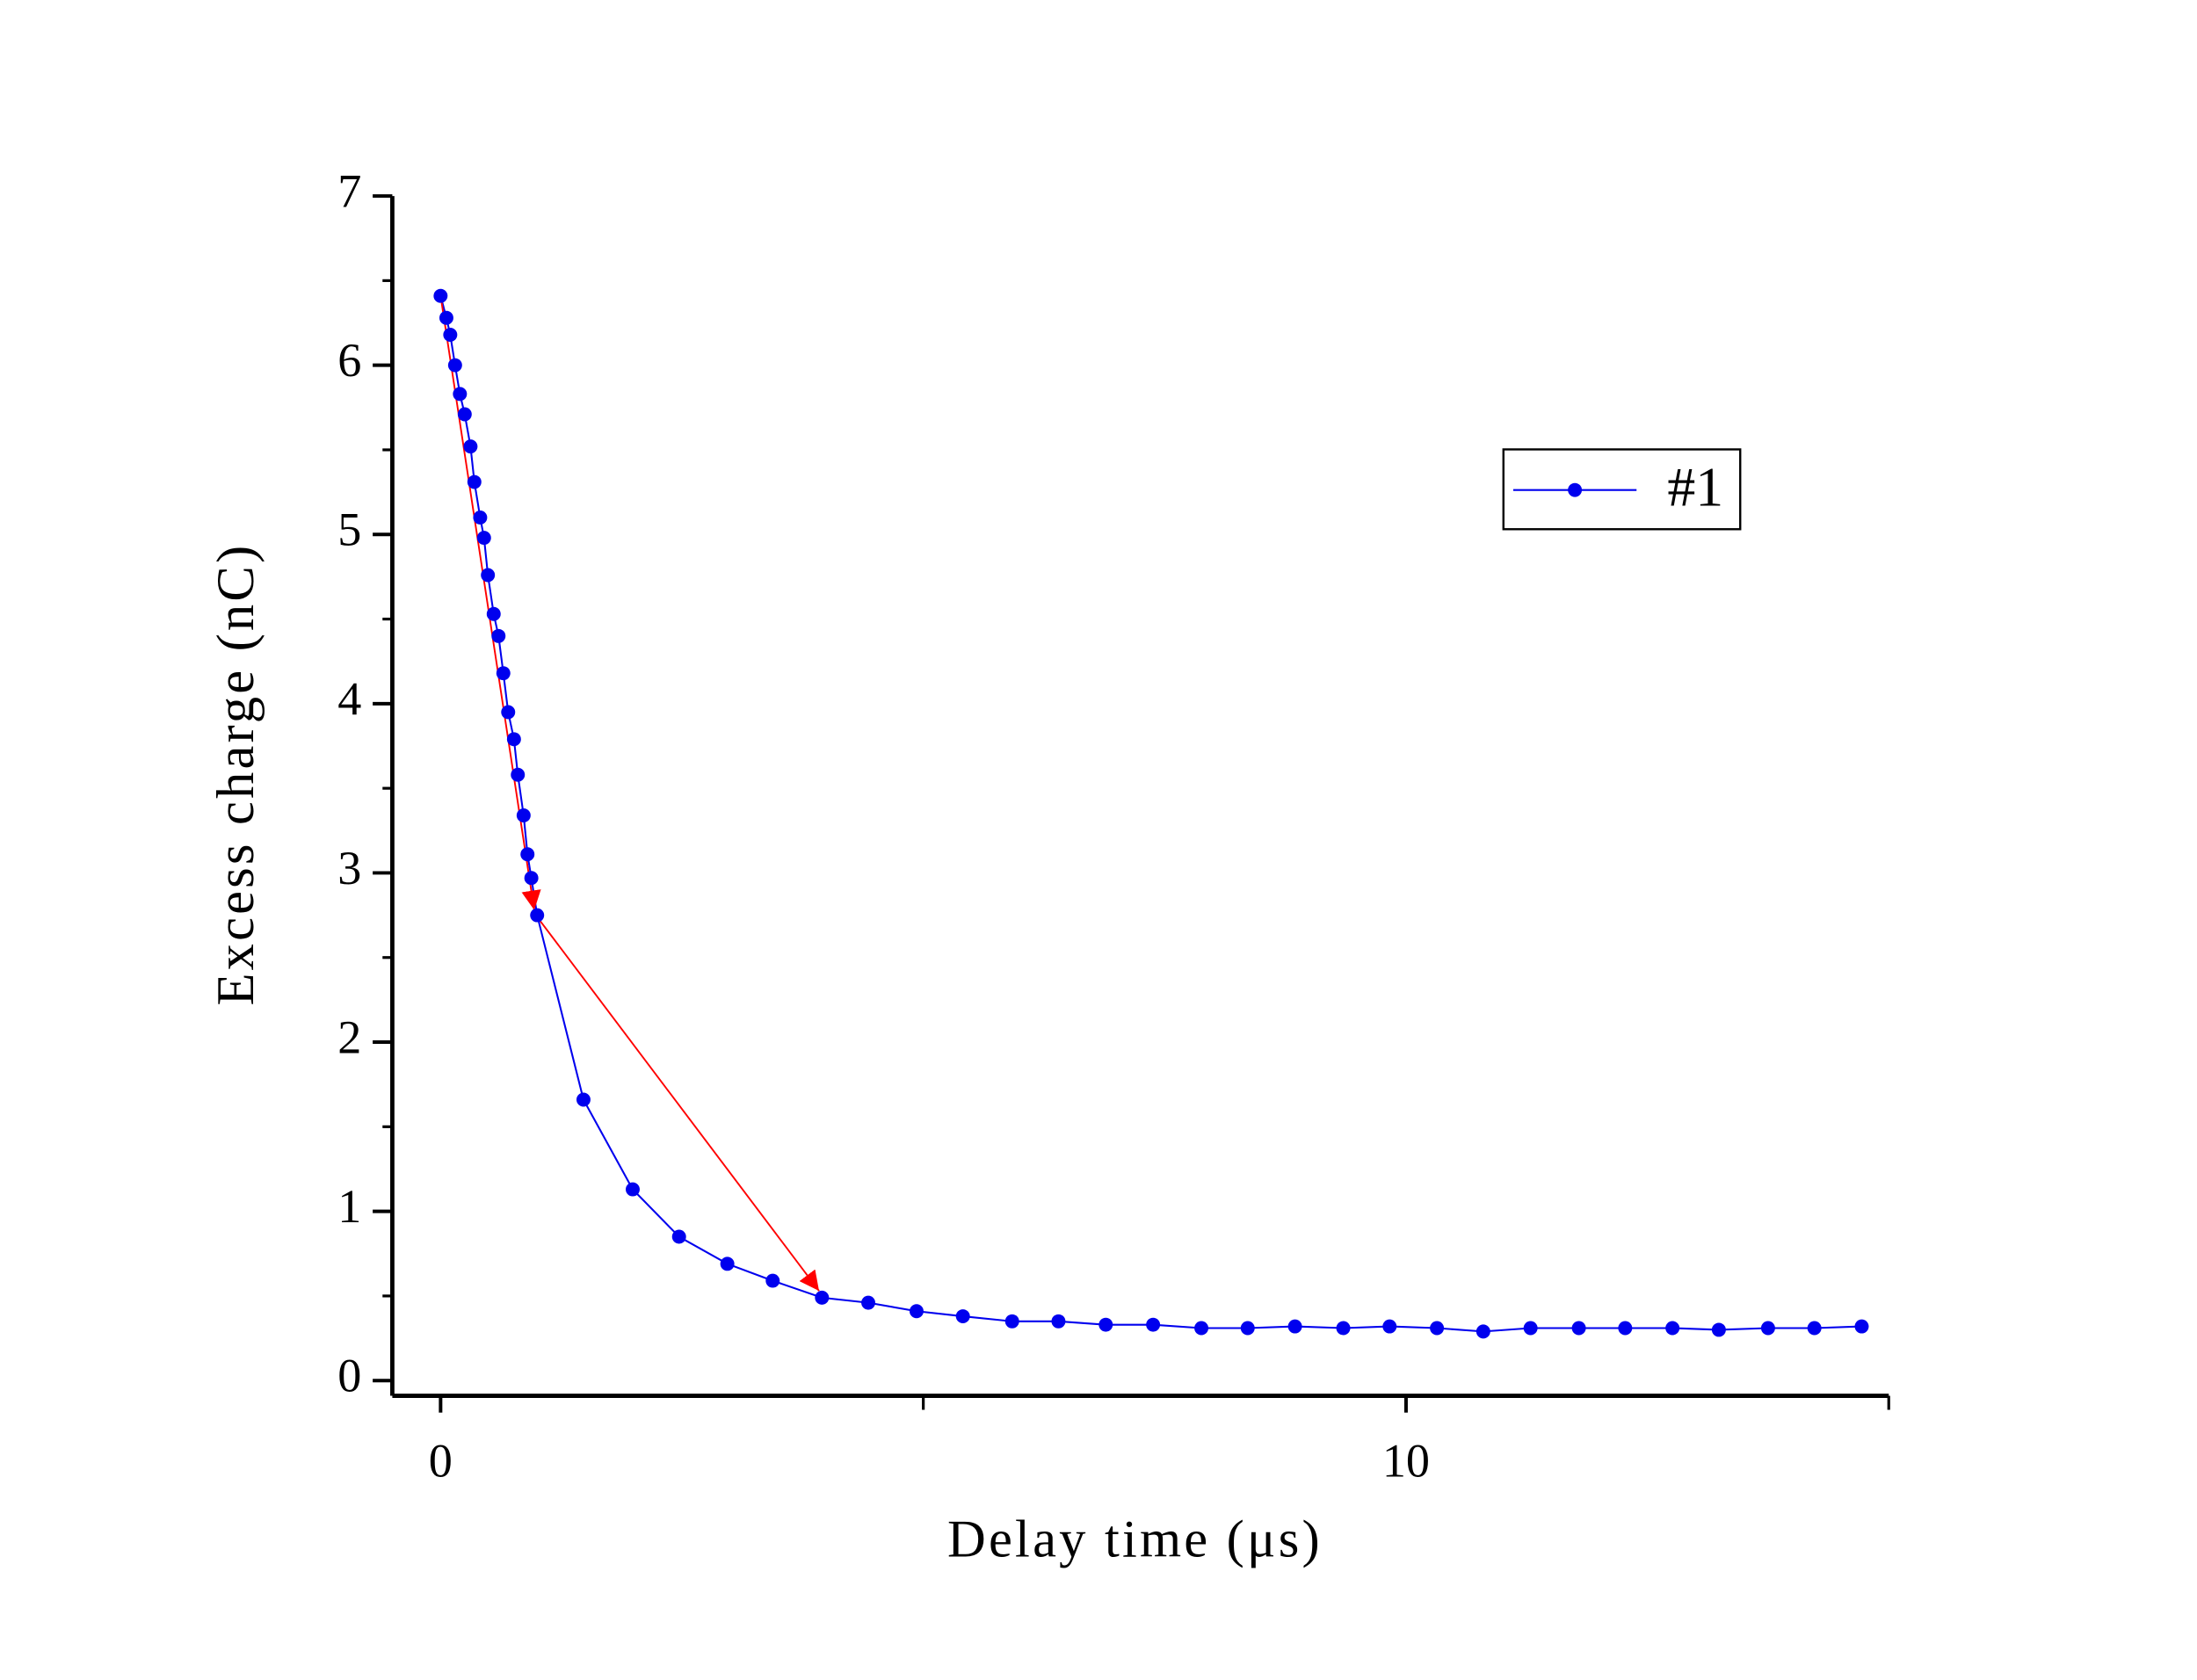 The image size is (2197, 1680). Describe the element at coordinates (1135, 1539) in the screenshot. I see `x-axis-title: Delay time (μs)` at that location.